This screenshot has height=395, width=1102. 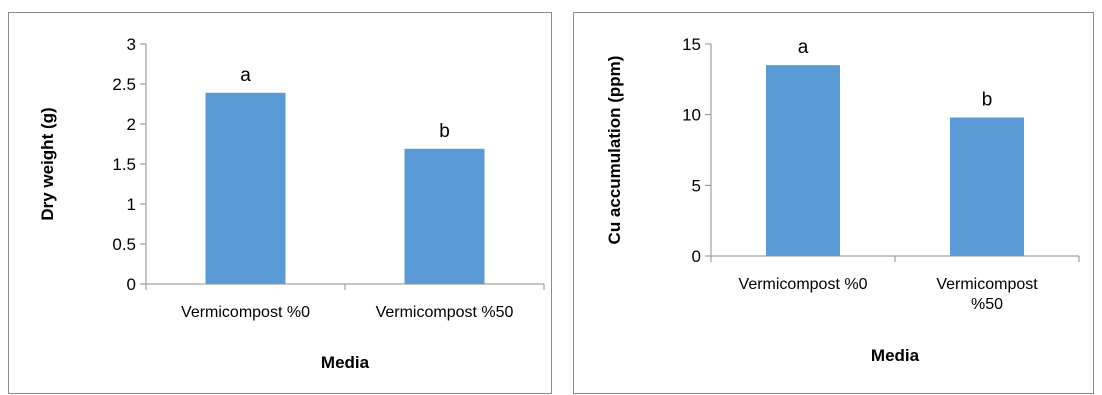 I want to click on x-category-label: %50, so click(x=987, y=304).